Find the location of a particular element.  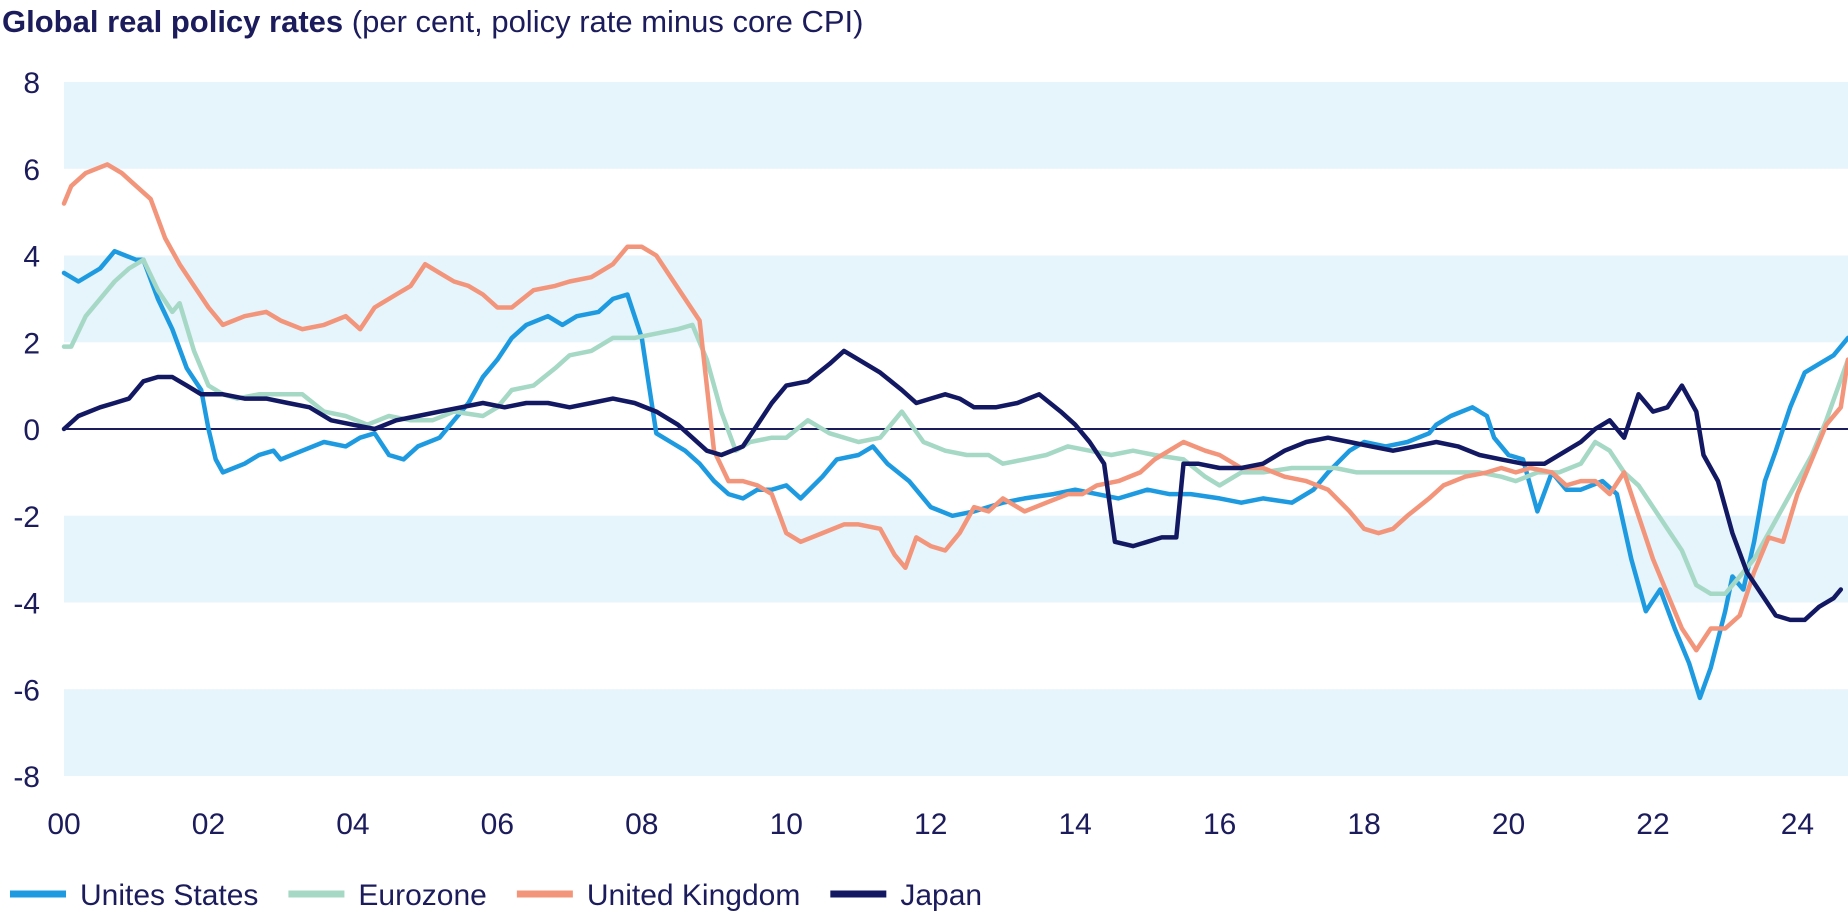

legend-item-unites-states: Unites States is located at coordinates (134, 895).